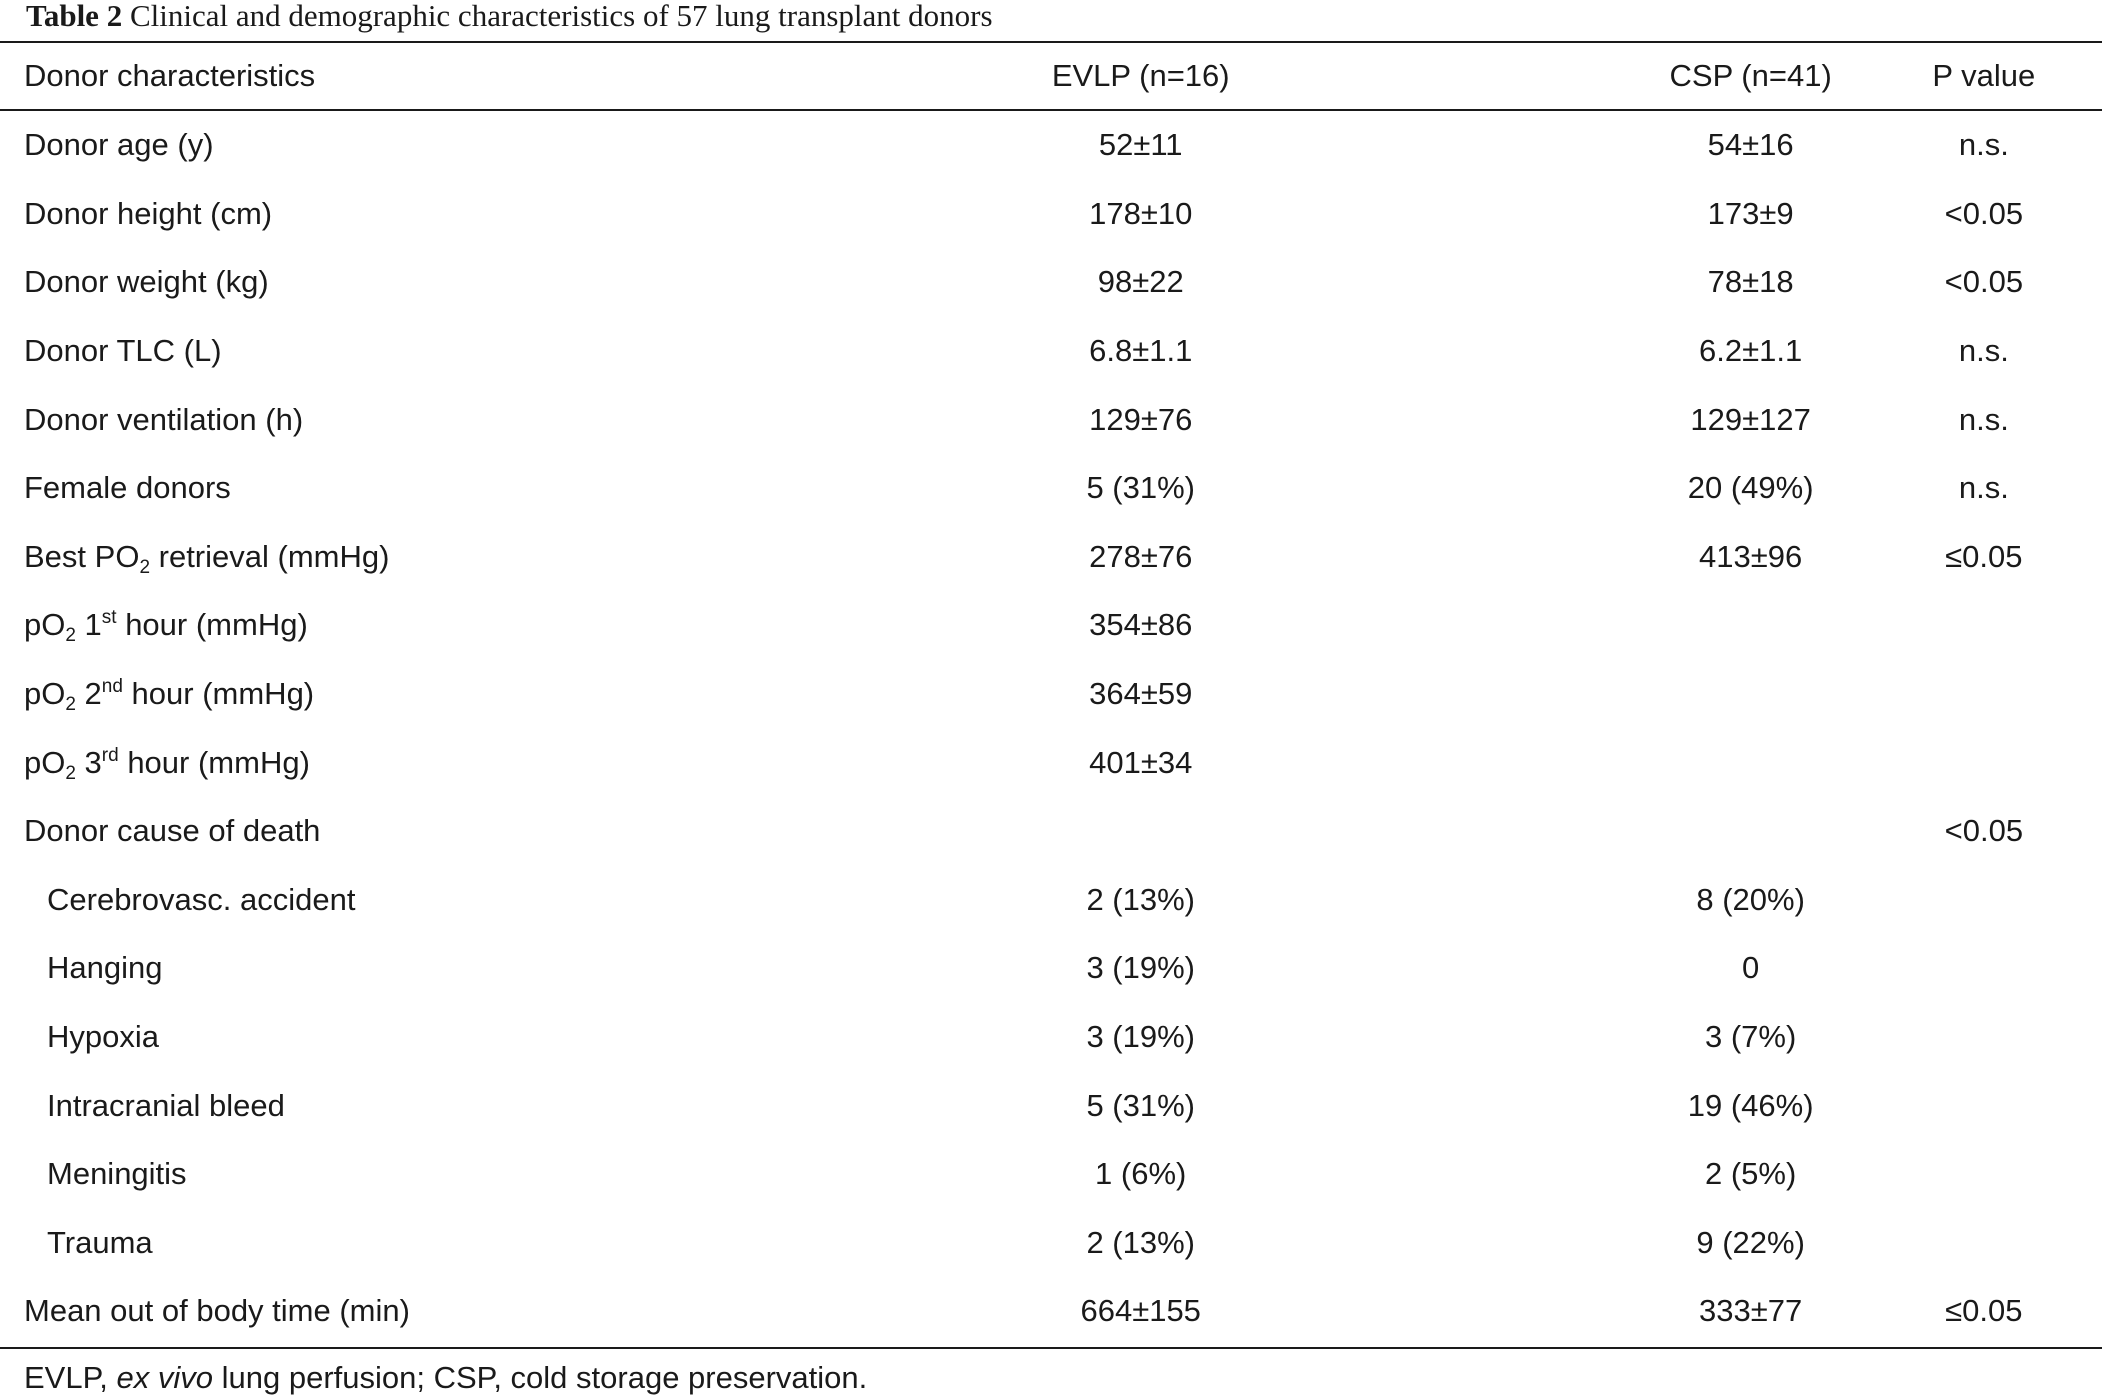 The width and height of the screenshot is (2102, 1397). Describe the element at coordinates (146, 282) in the screenshot. I see `row-label-text: Donor weight (kg)` at that location.